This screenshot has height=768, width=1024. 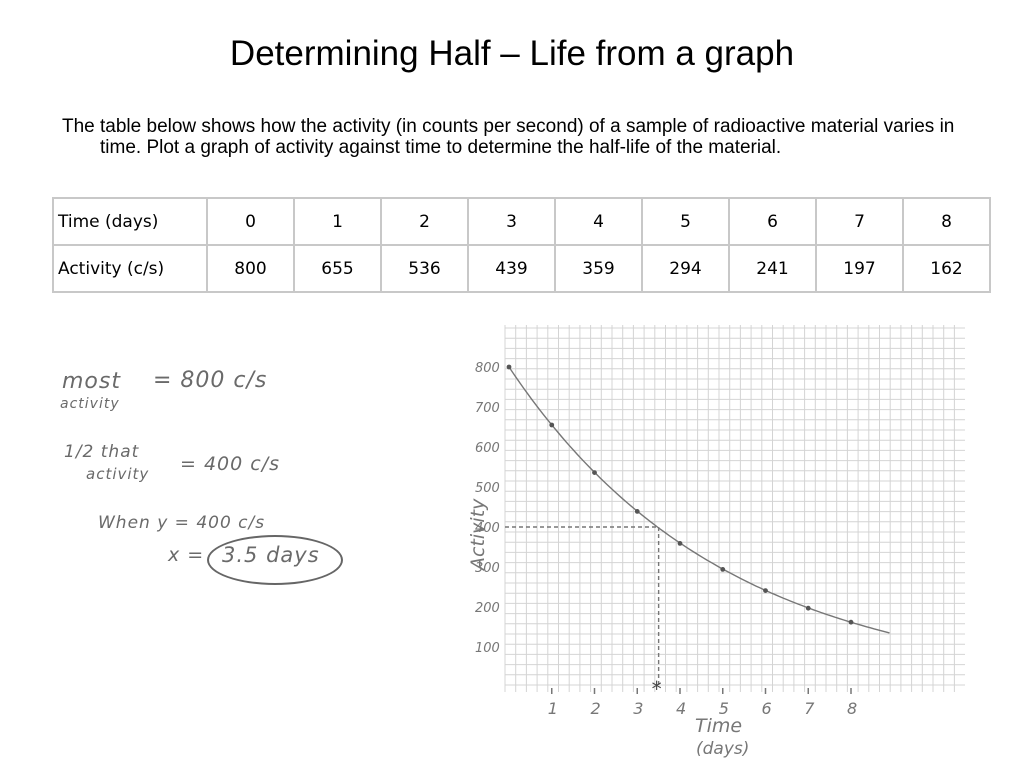 I want to click on y-tick-label: 700, so click(x=487, y=408).